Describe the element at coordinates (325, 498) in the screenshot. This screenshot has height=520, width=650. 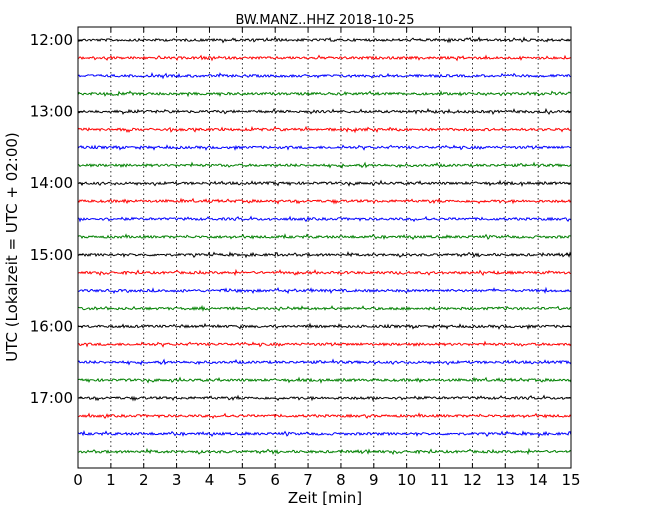
I see `x-axis-label: Zeit [min]` at that location.